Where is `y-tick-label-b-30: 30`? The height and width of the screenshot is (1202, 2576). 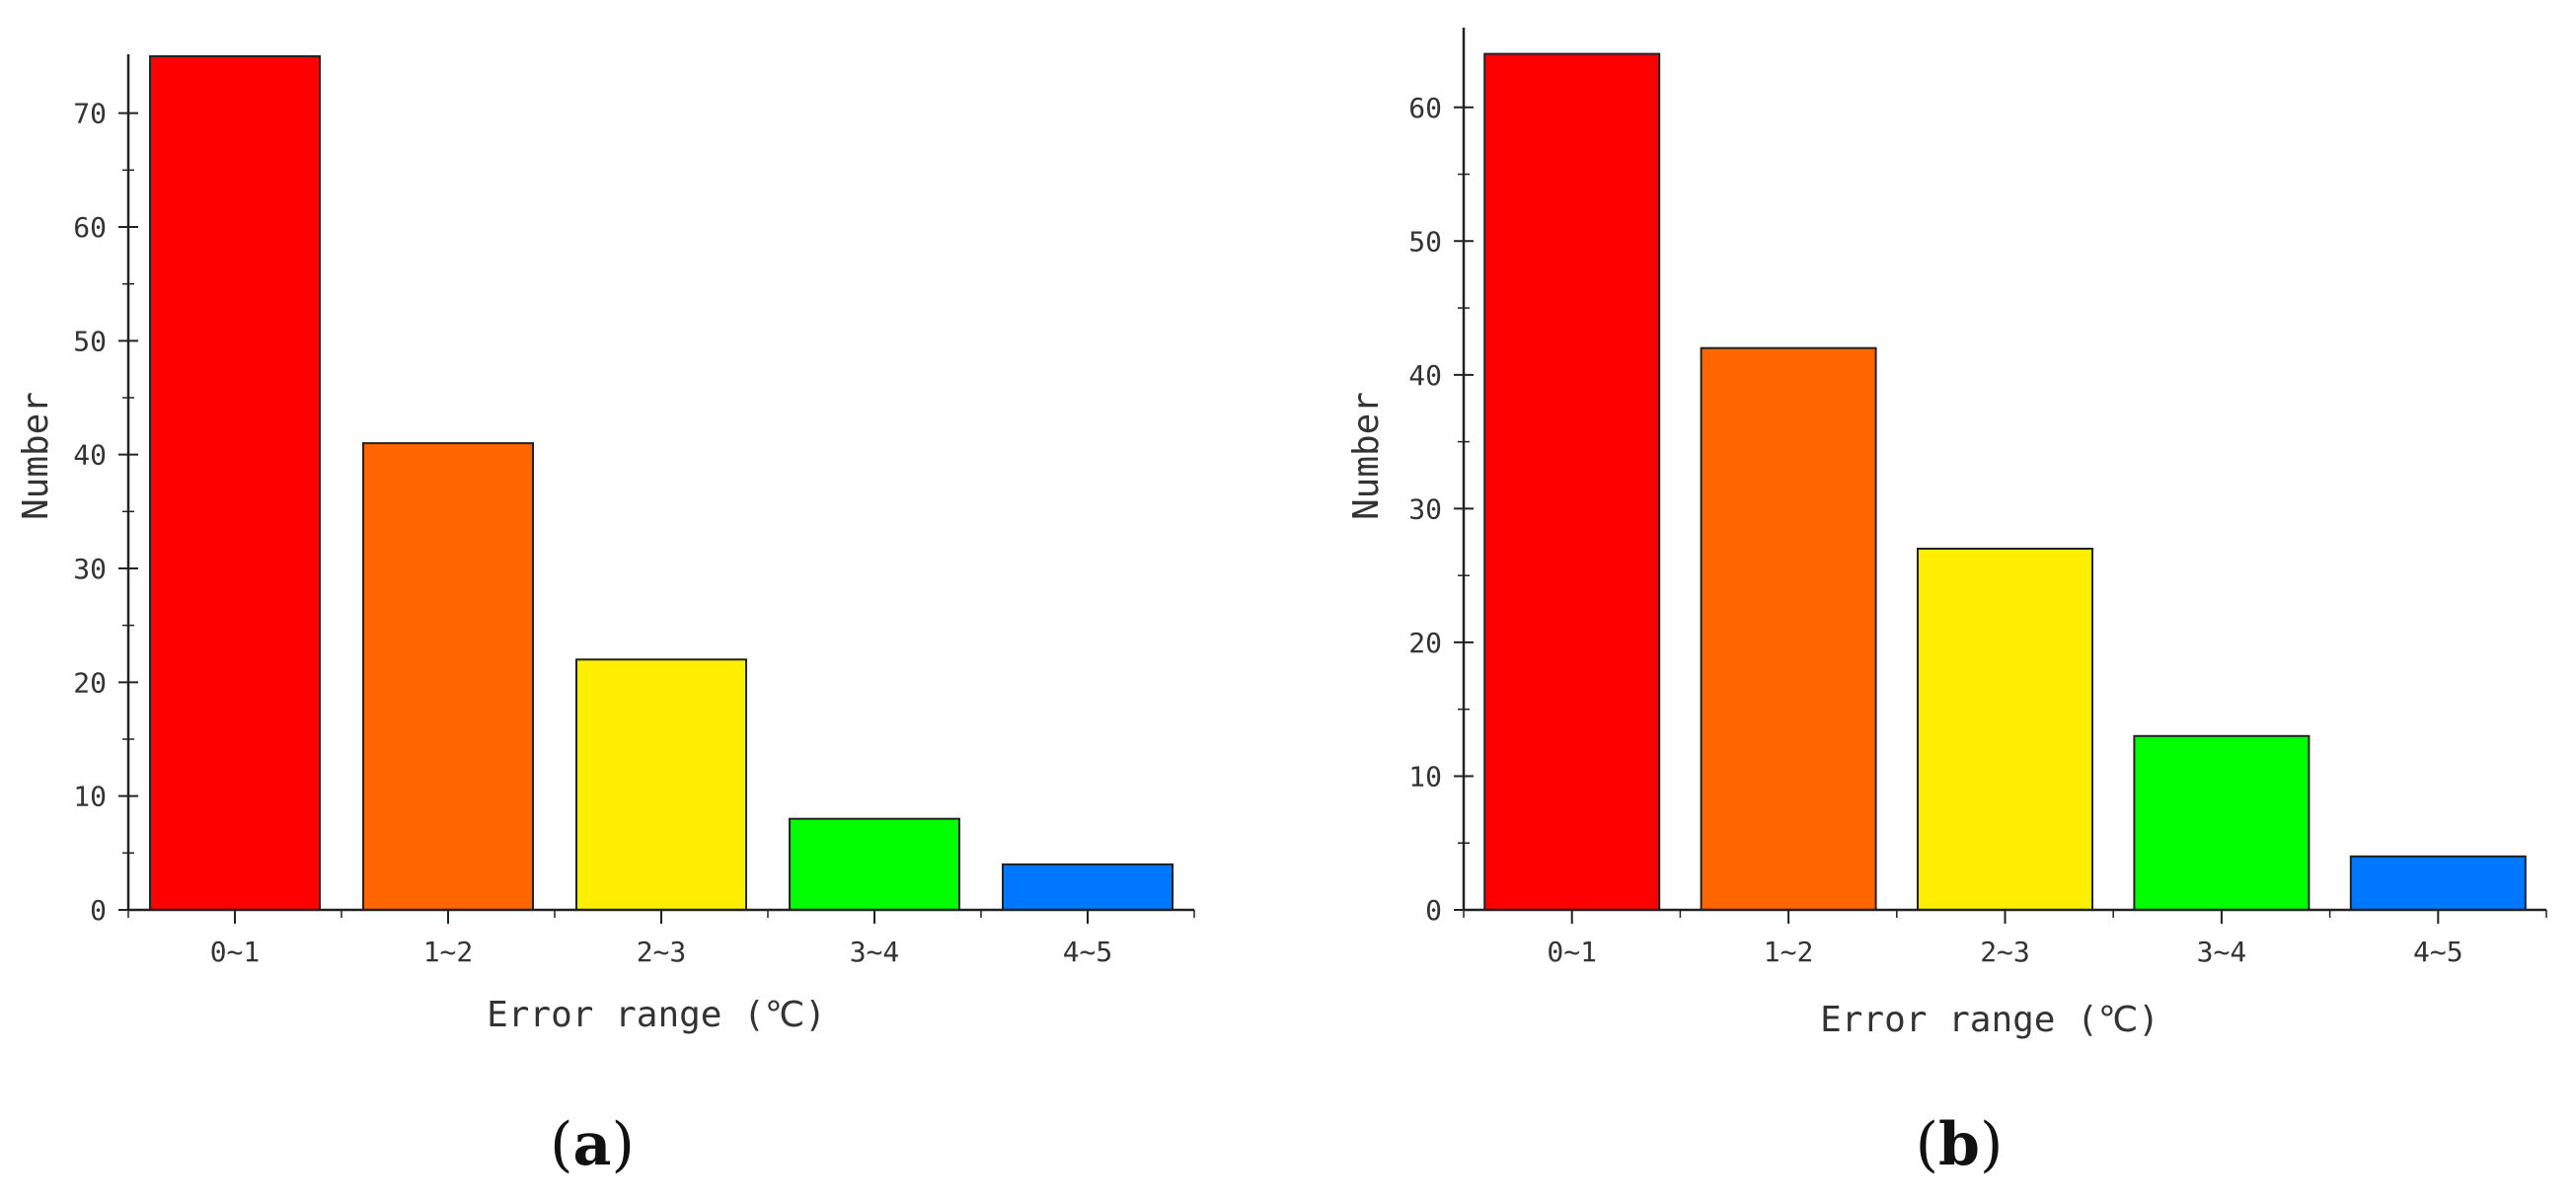 y-tick-label-b-30: 30 is located at coordinates (1425, 508).